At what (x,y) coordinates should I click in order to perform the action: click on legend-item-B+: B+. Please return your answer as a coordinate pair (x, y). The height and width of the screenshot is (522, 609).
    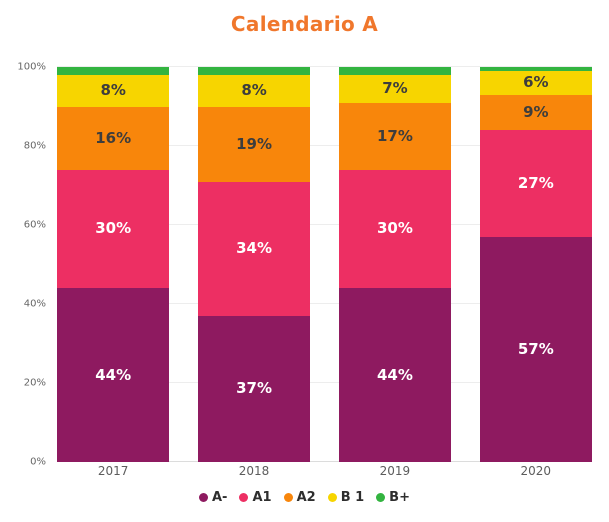
    Looking at the image, I should click on (393, 497).